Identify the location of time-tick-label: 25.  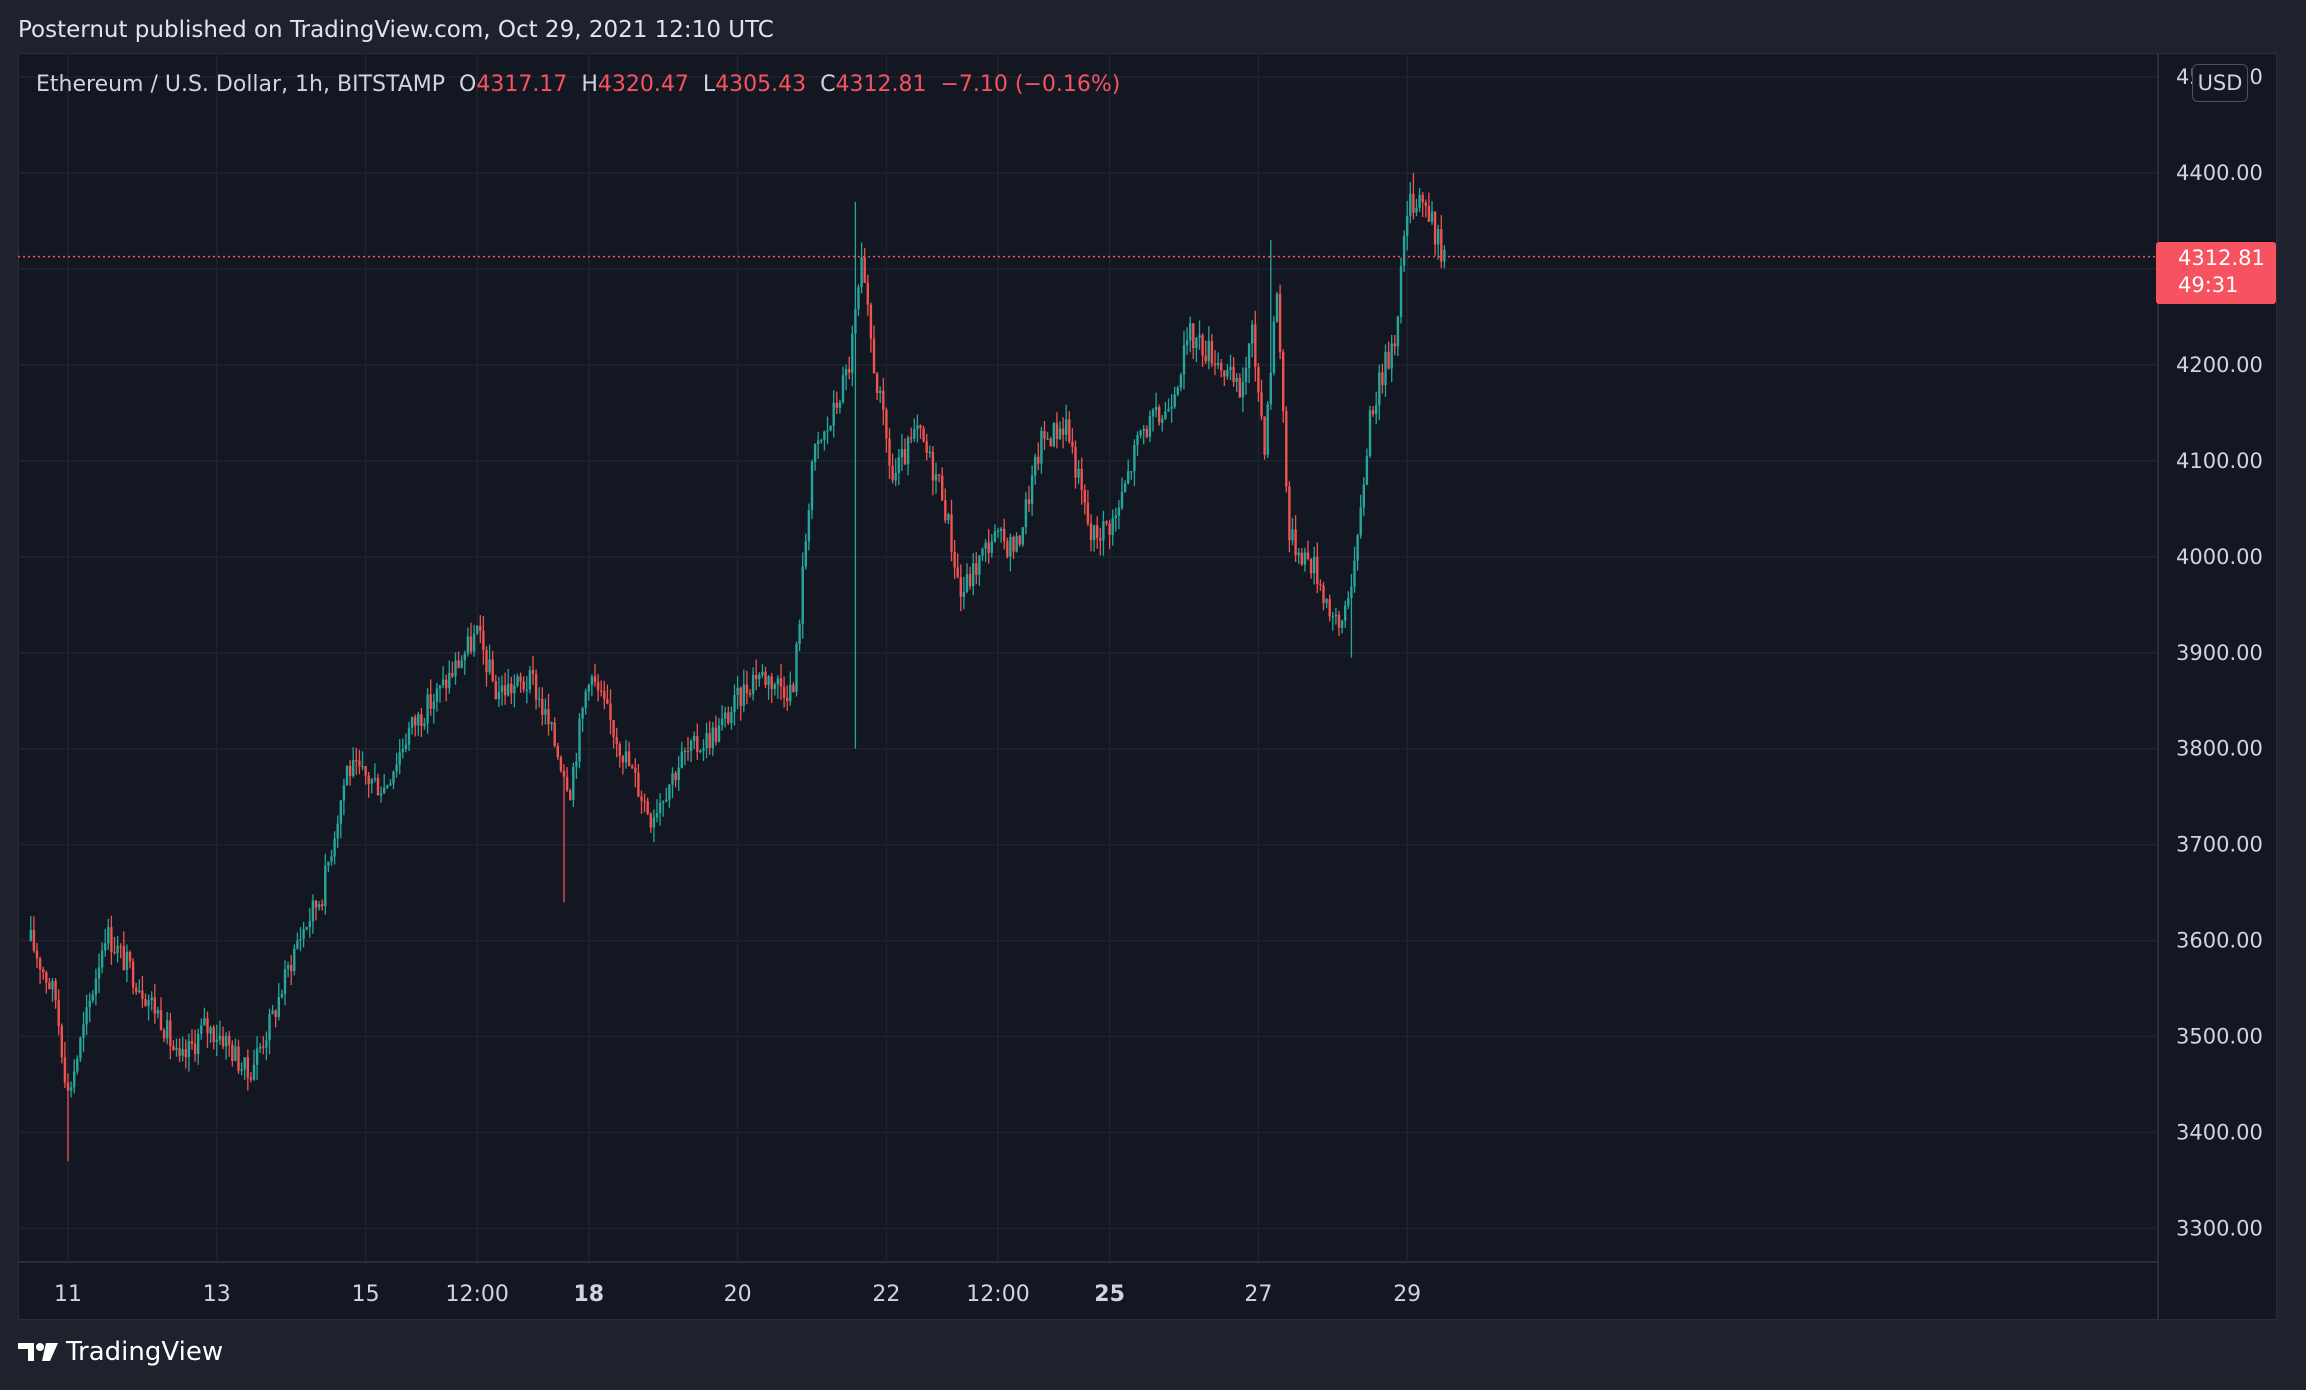
(1109, 1294).